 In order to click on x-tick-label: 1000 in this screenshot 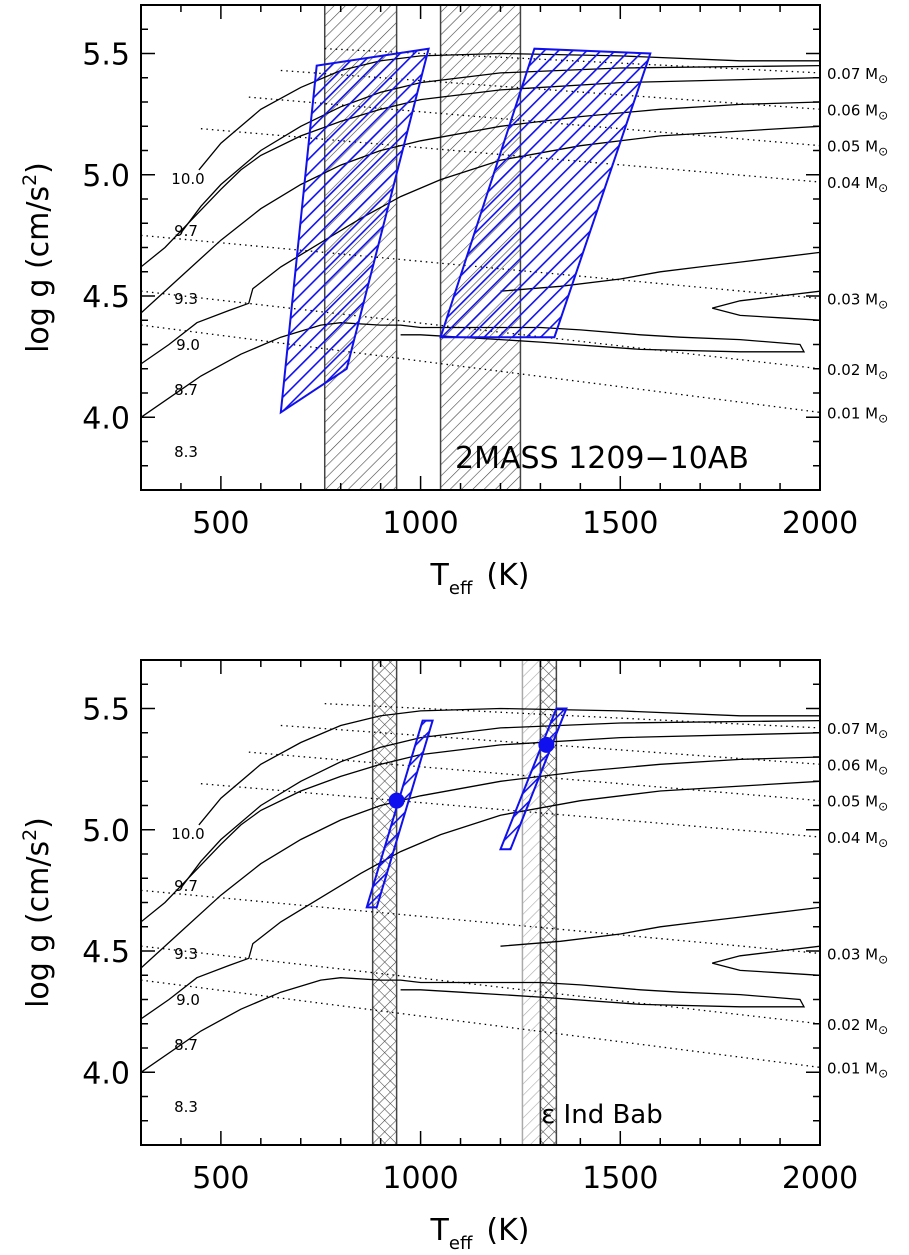, I will do `click(420, 1178)`.